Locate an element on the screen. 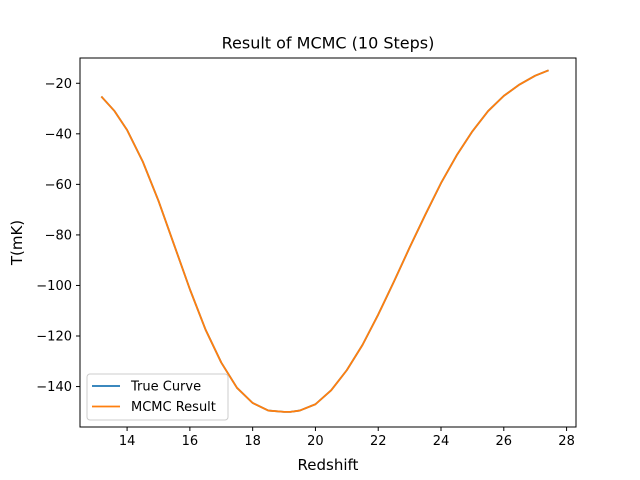  y-tick-label: −20 is located at coordinates (58, 84).